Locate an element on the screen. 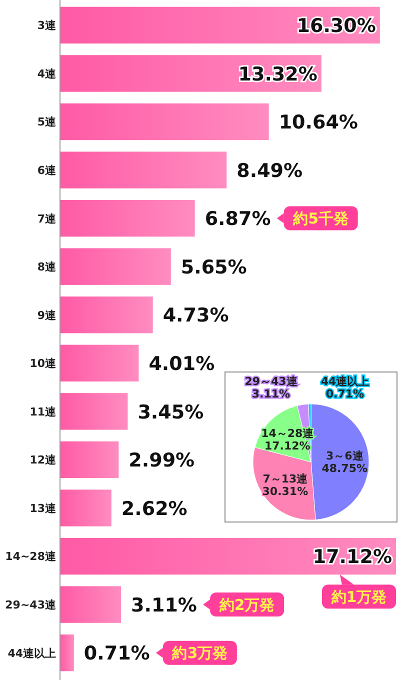 Image resolution: width=400 pixels, height=680 pixels. data-label: 16.30% is located at coordinates (336, 26).